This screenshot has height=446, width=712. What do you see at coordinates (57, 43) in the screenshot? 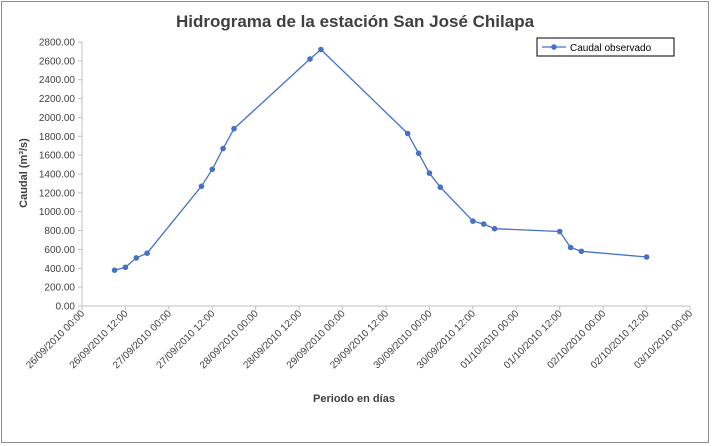
I see `y-tick-label: 2800.00` at bounding box center [57, 43].